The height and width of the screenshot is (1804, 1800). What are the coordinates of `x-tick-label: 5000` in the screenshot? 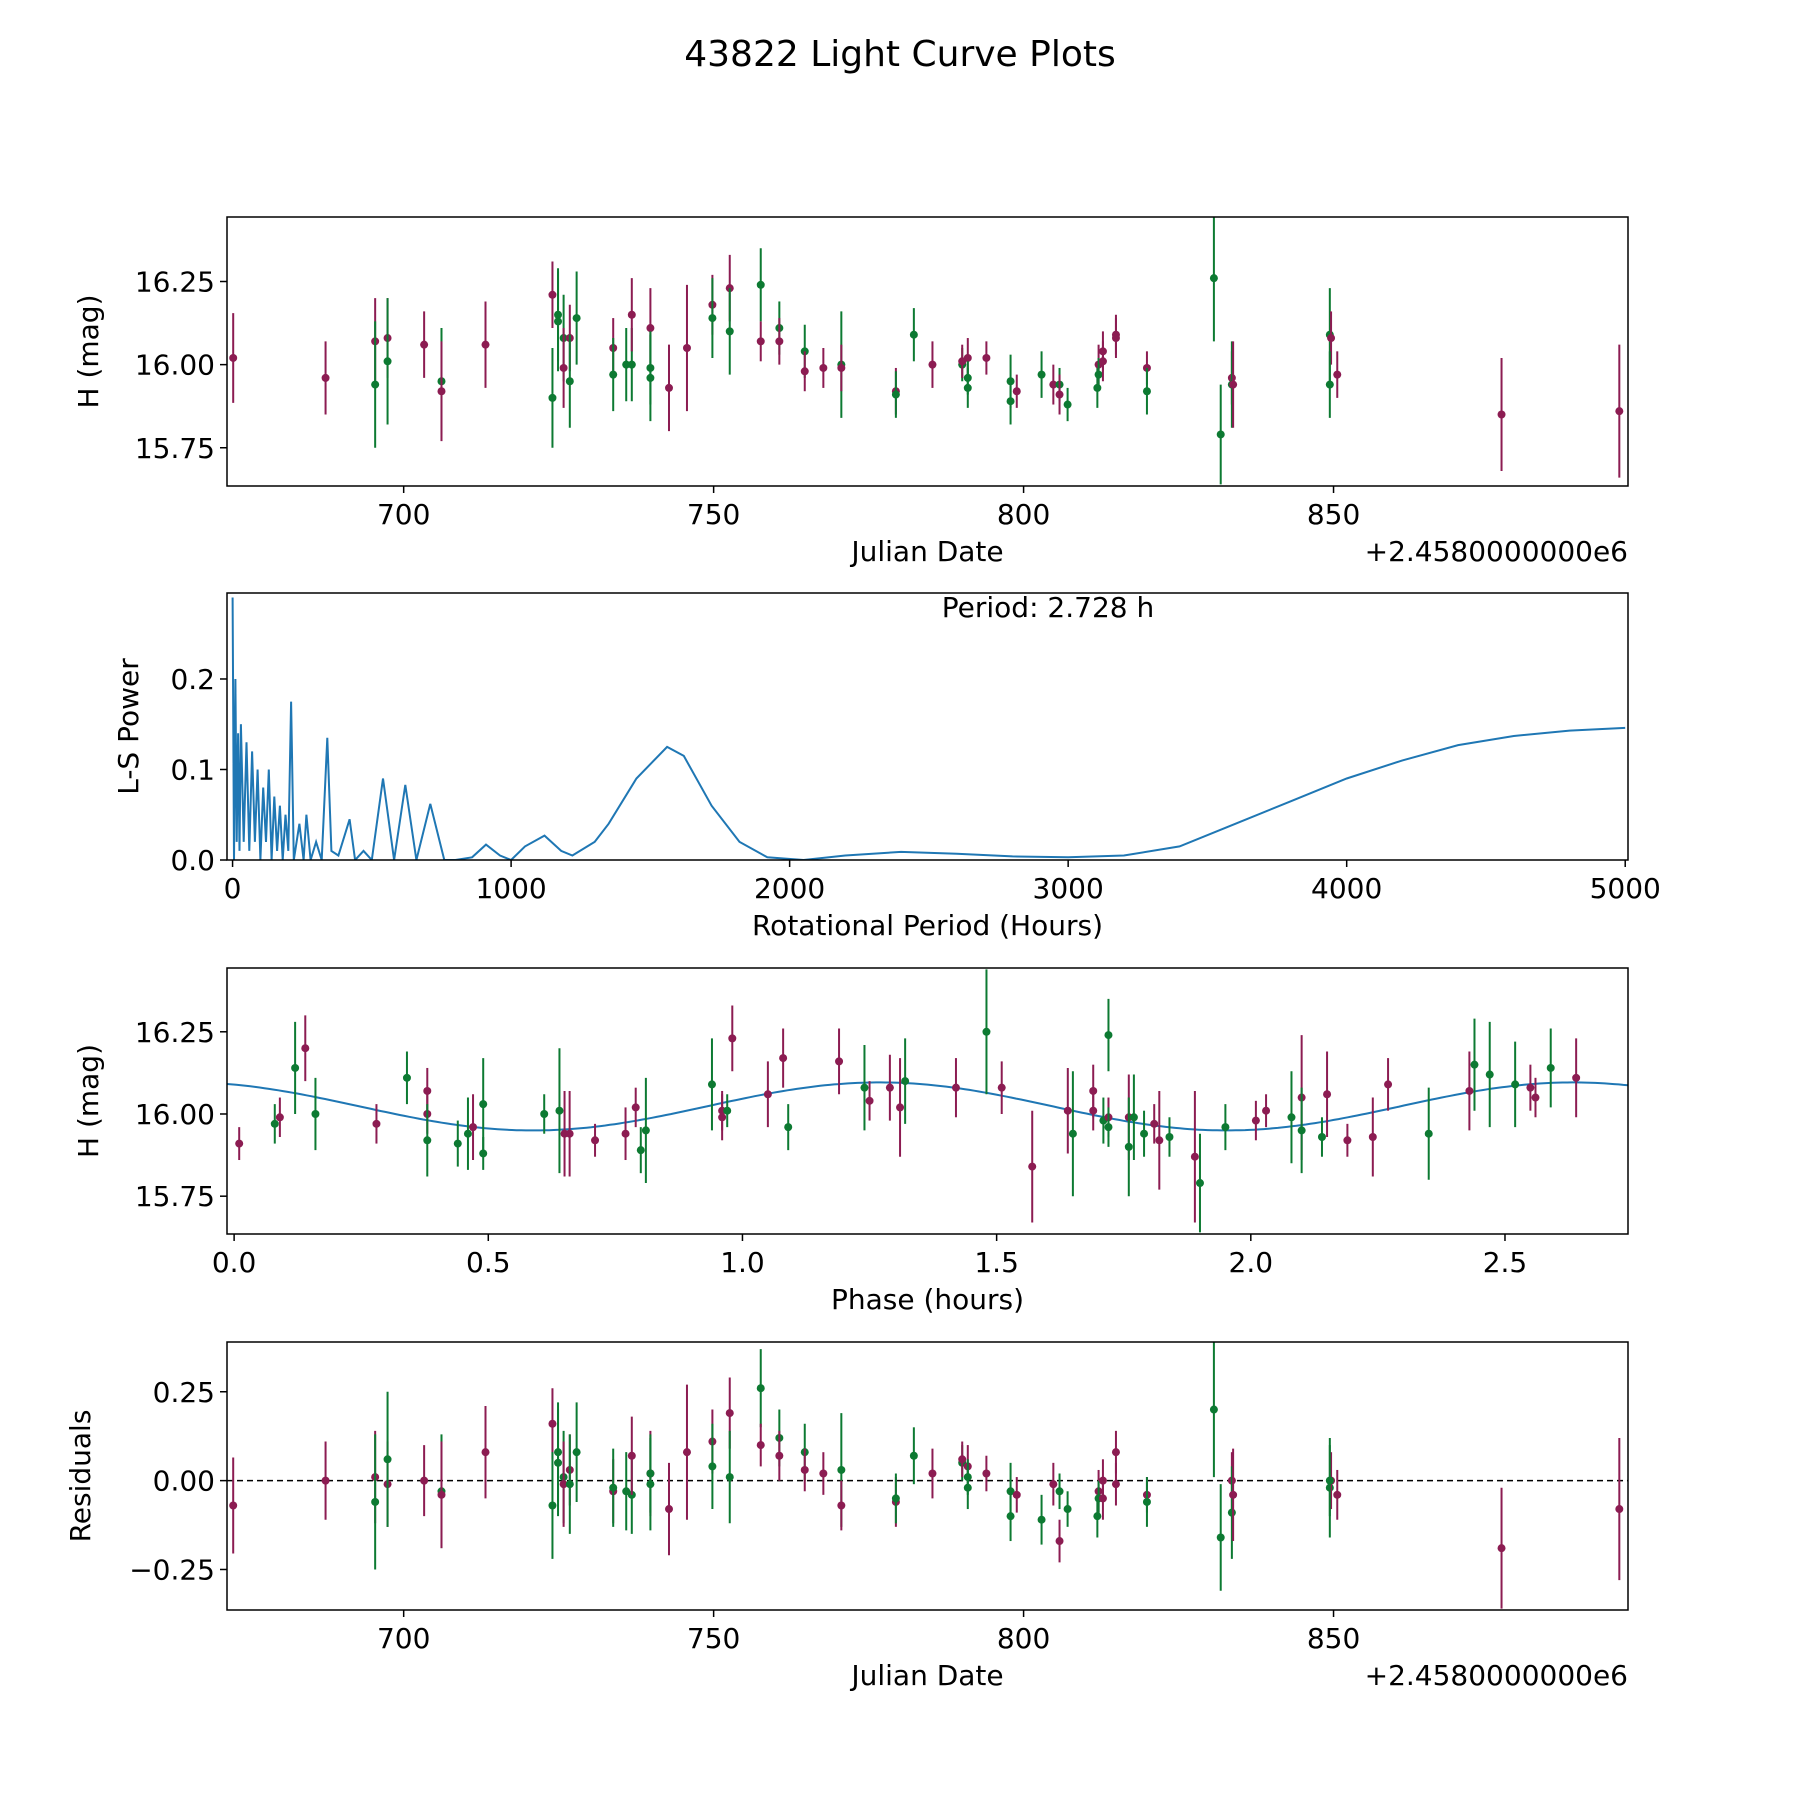 It's located at (1625, 888).